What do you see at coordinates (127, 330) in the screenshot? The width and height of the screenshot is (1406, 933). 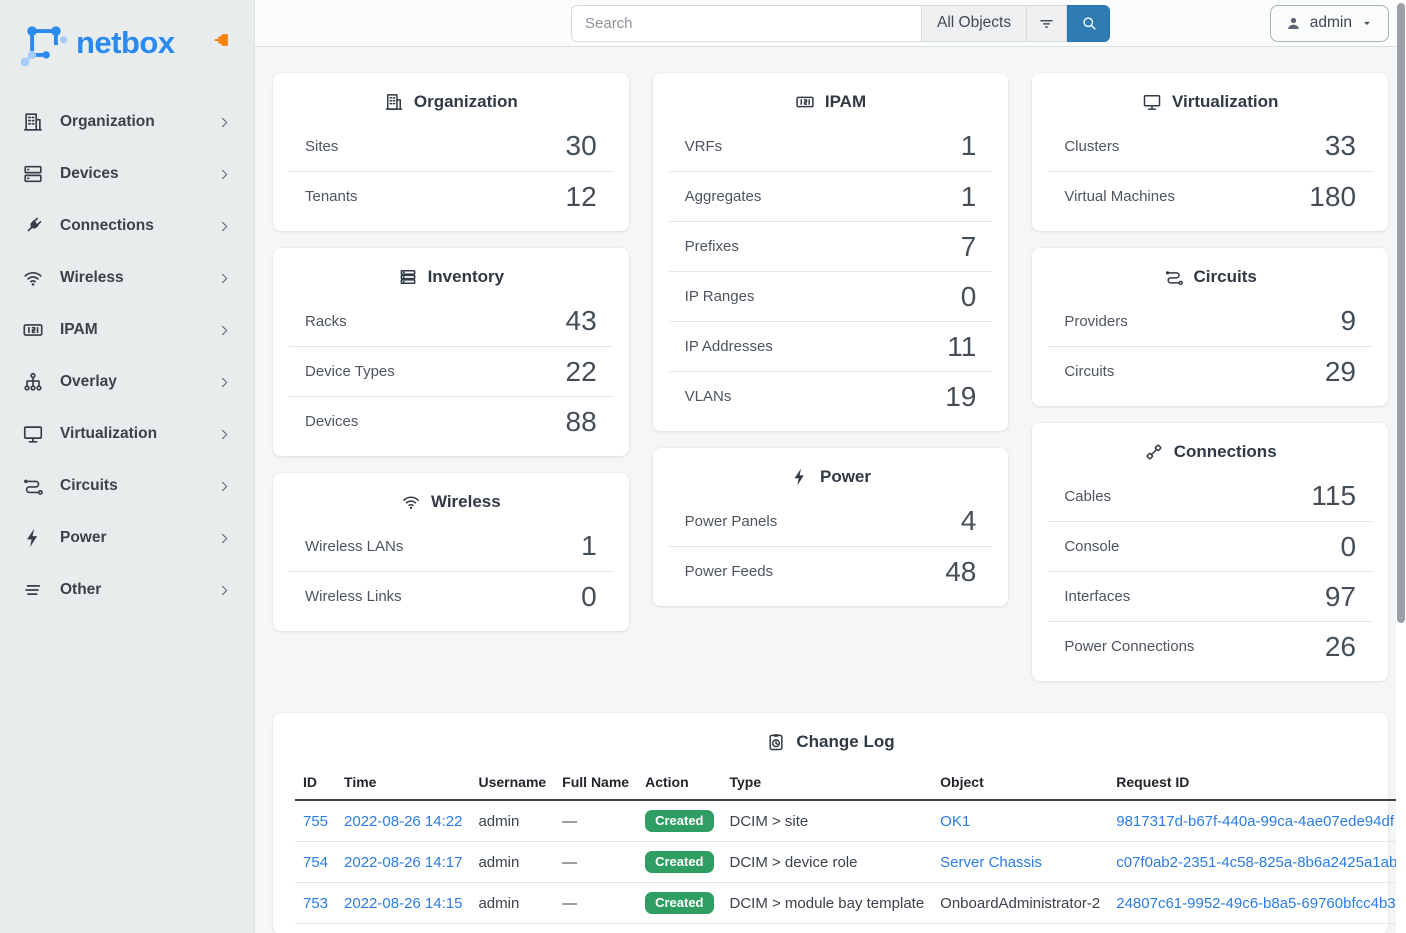 I see `sidebar-item-ipam: IPAM` at bounding box center [127, 330].